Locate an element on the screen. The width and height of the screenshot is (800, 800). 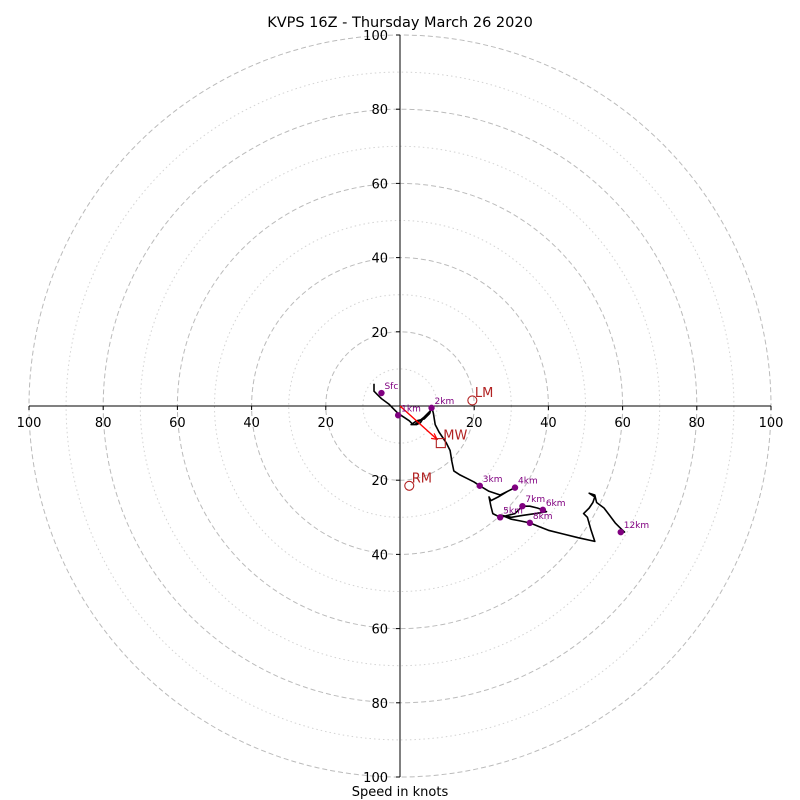
height-marker-label: Sfc is located at coordinates (391, 387).